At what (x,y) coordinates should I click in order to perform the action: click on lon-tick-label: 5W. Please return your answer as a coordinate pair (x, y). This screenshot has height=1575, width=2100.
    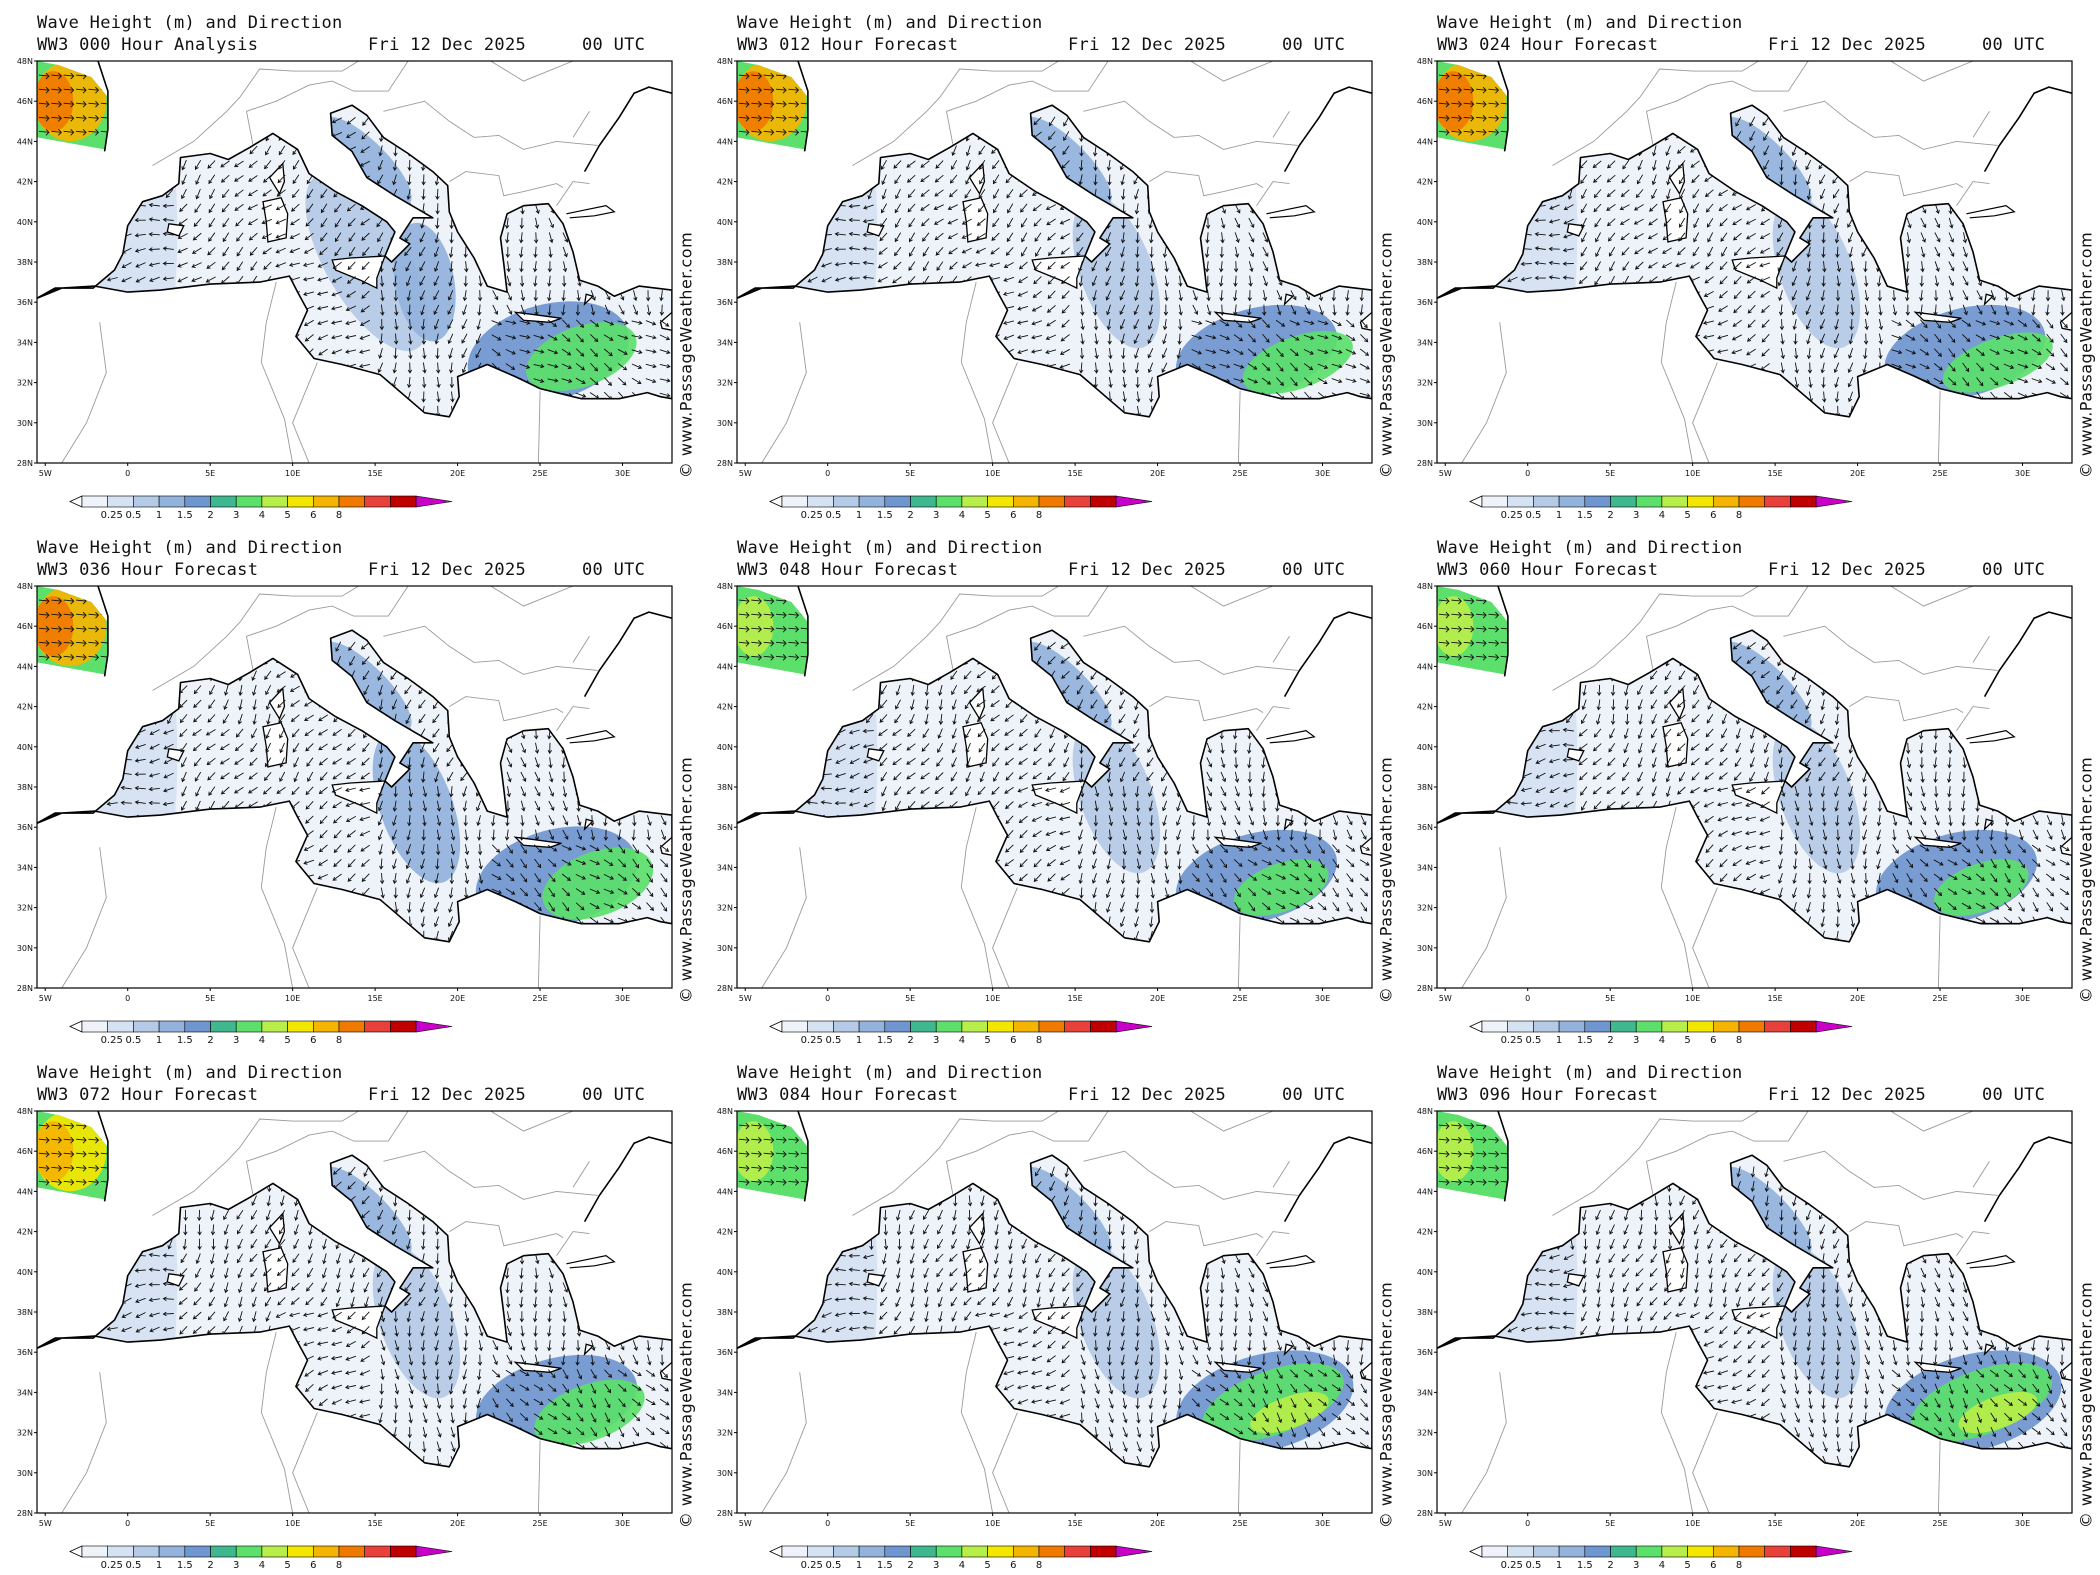
    Looking at the image, I should click on (45, 1523).